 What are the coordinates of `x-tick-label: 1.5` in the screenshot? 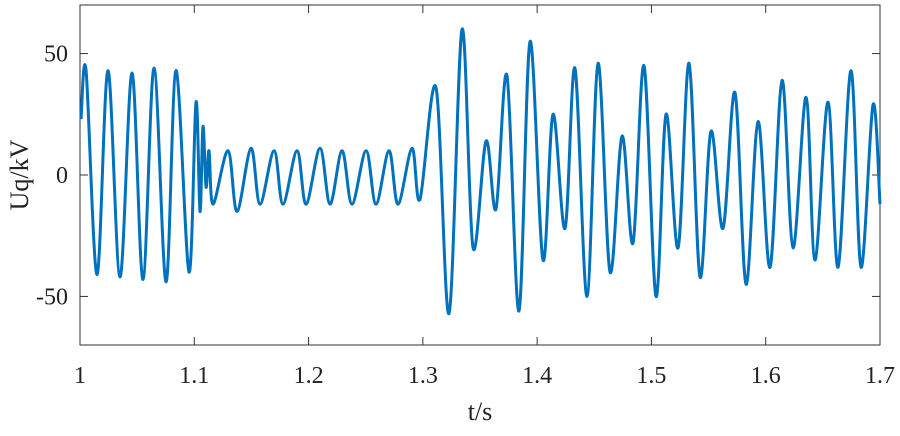 It's located at (651, 376).